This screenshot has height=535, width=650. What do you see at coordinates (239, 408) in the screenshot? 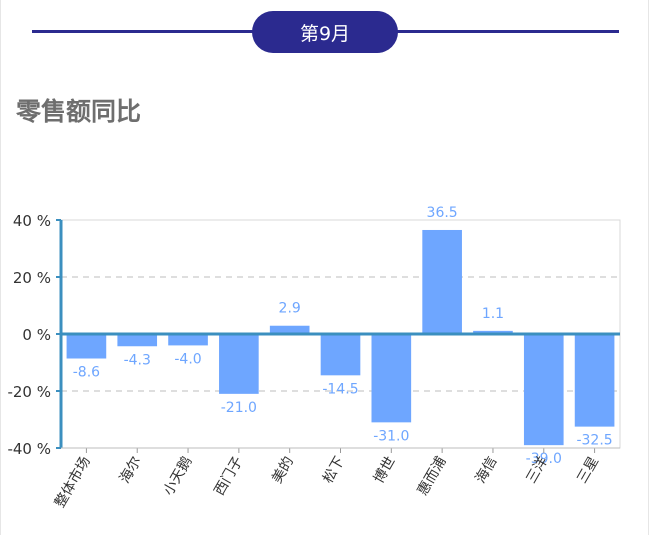
I see `data-label: -21.0` at bounding box center [239, 408].